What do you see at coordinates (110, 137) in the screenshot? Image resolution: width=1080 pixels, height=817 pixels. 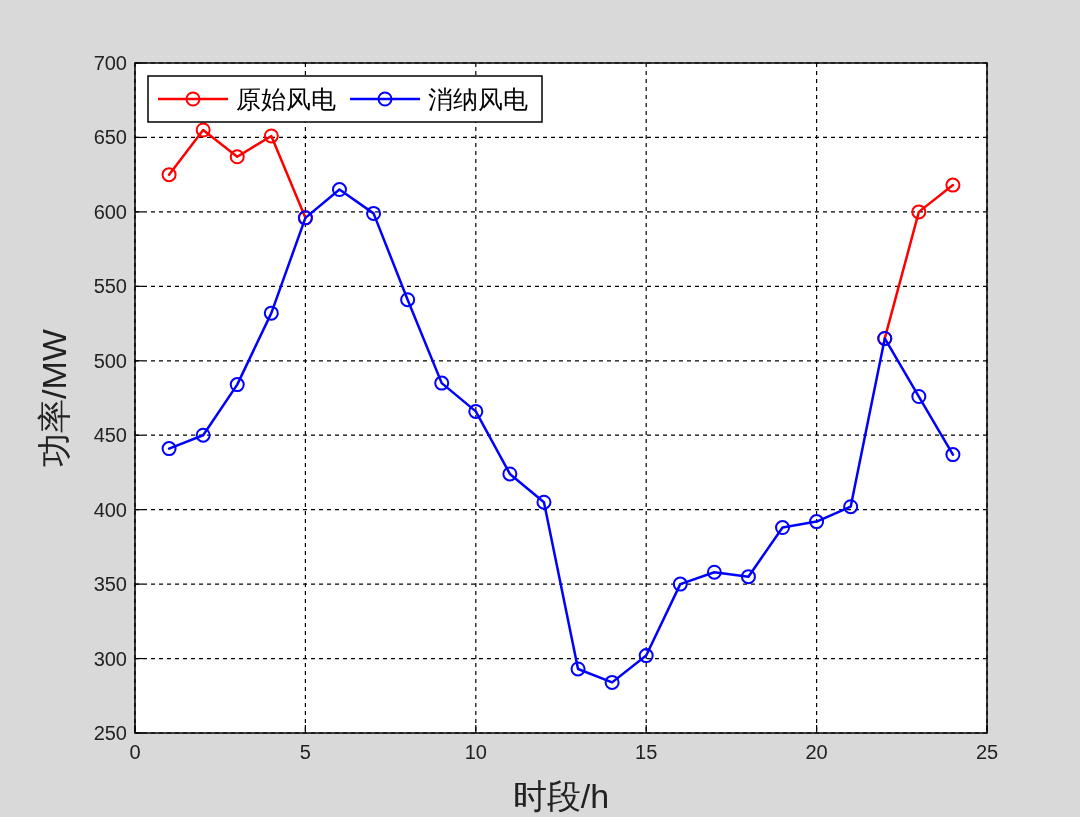 I see `y-tick-label: 650` at bounding box center [110, 137].